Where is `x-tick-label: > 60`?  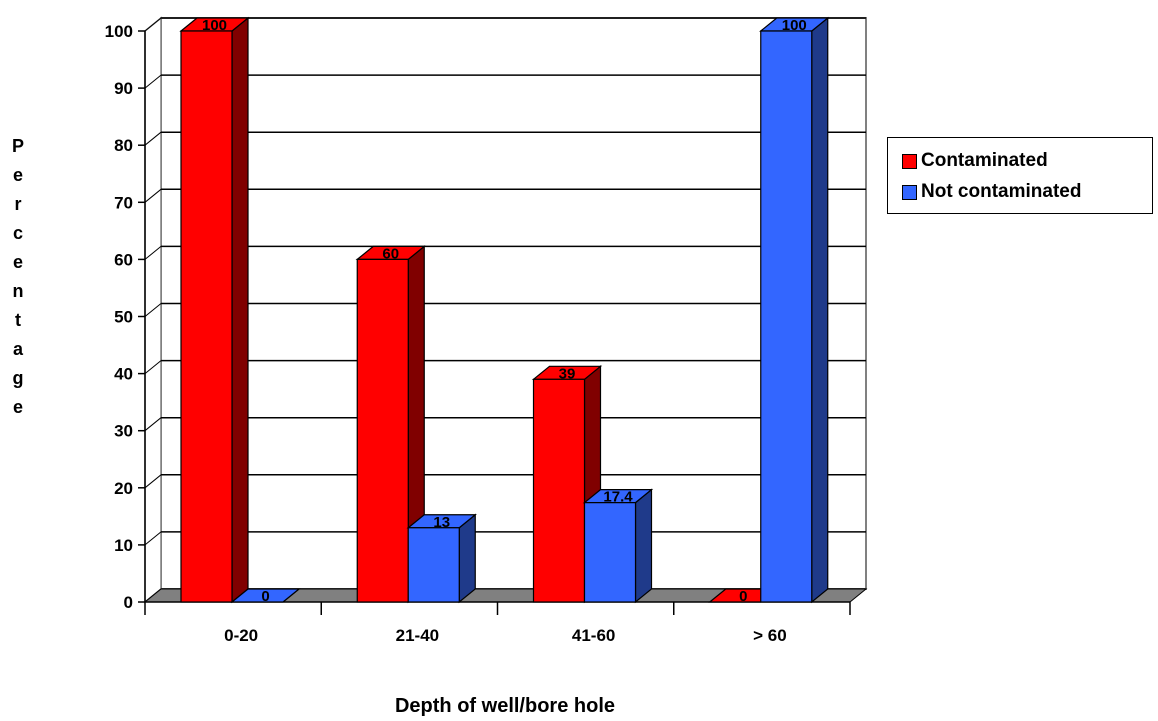 x-tick-label: > 60 is located at coordinates (770, 635).